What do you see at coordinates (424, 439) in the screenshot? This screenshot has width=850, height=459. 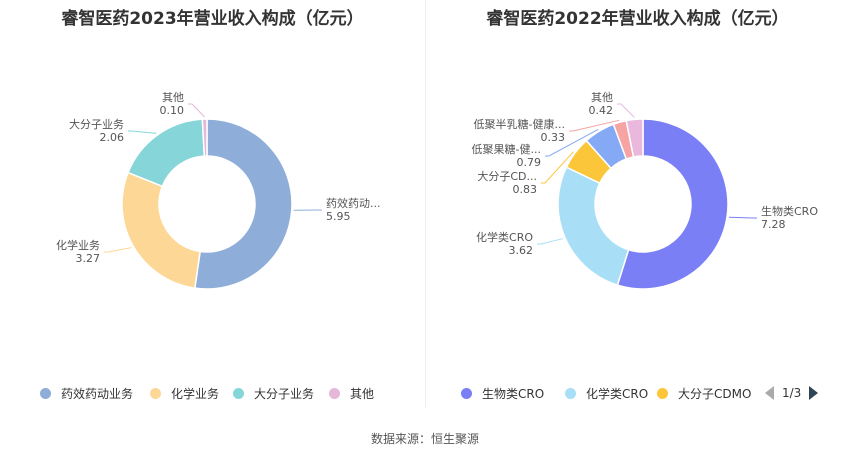 I see `data-source-note: 数据来源：恒生聚源` at bounding box center [424, 439].